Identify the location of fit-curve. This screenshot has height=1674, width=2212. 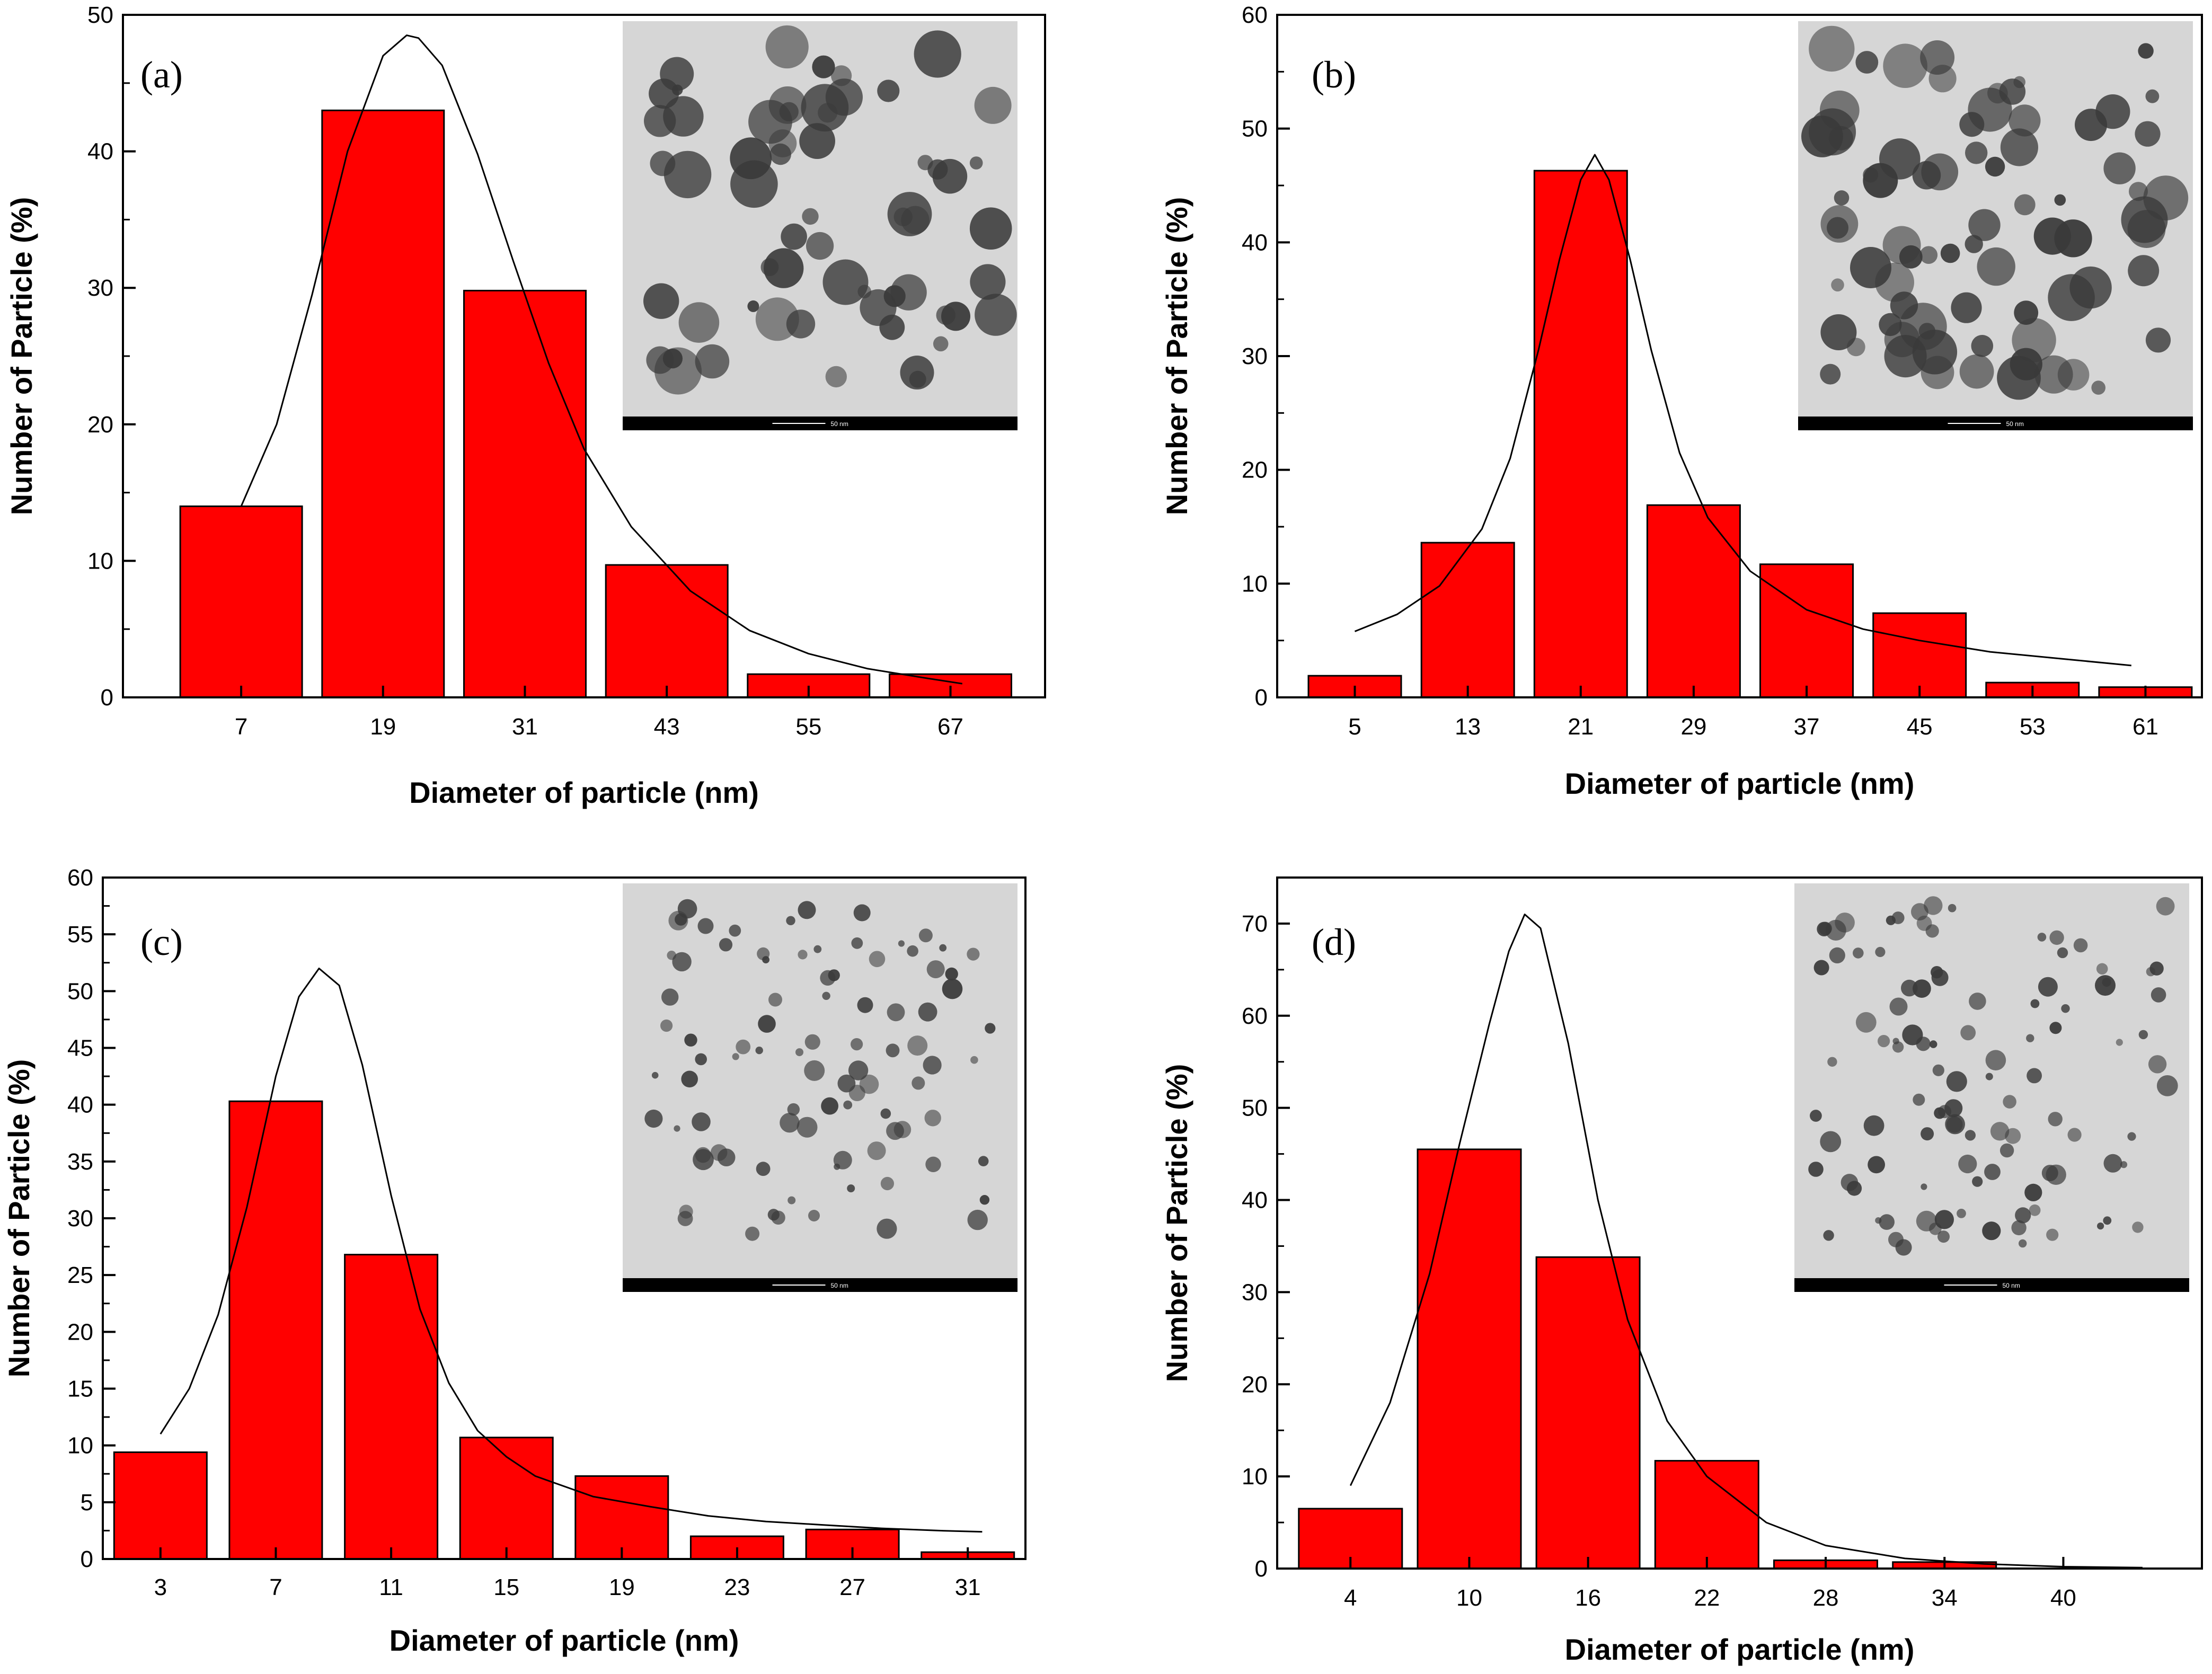
(1742, 411).